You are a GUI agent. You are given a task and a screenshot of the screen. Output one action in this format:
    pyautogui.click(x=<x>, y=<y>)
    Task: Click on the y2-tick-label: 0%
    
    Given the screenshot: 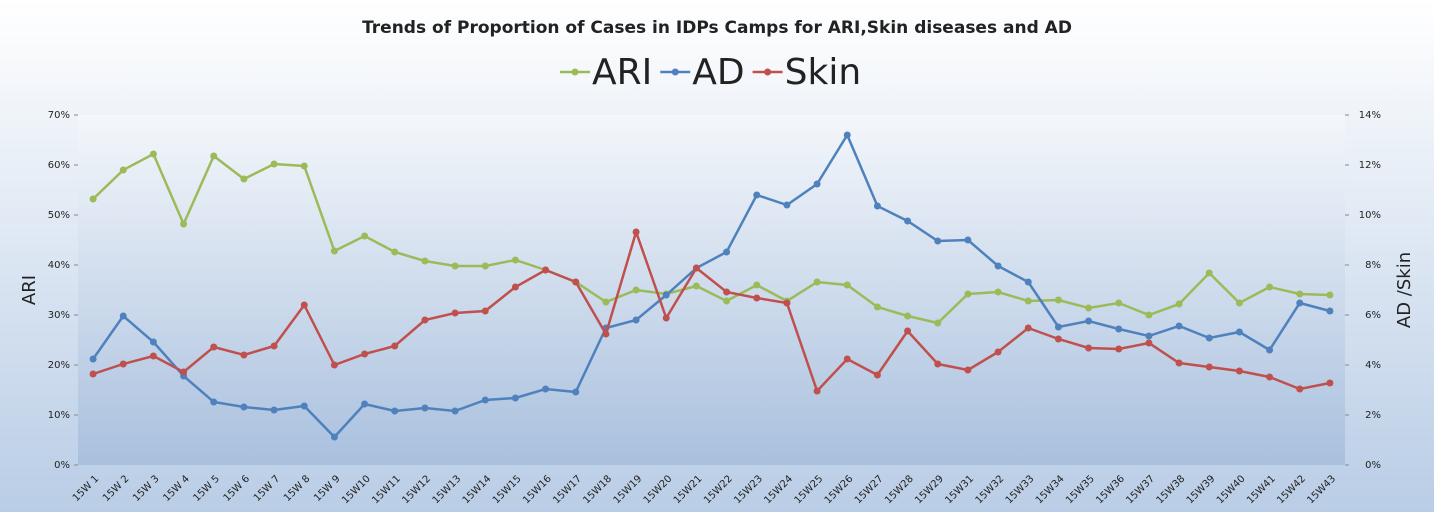 What is the action you would take?
    pyautogui.click(x=1373, y=465)
    